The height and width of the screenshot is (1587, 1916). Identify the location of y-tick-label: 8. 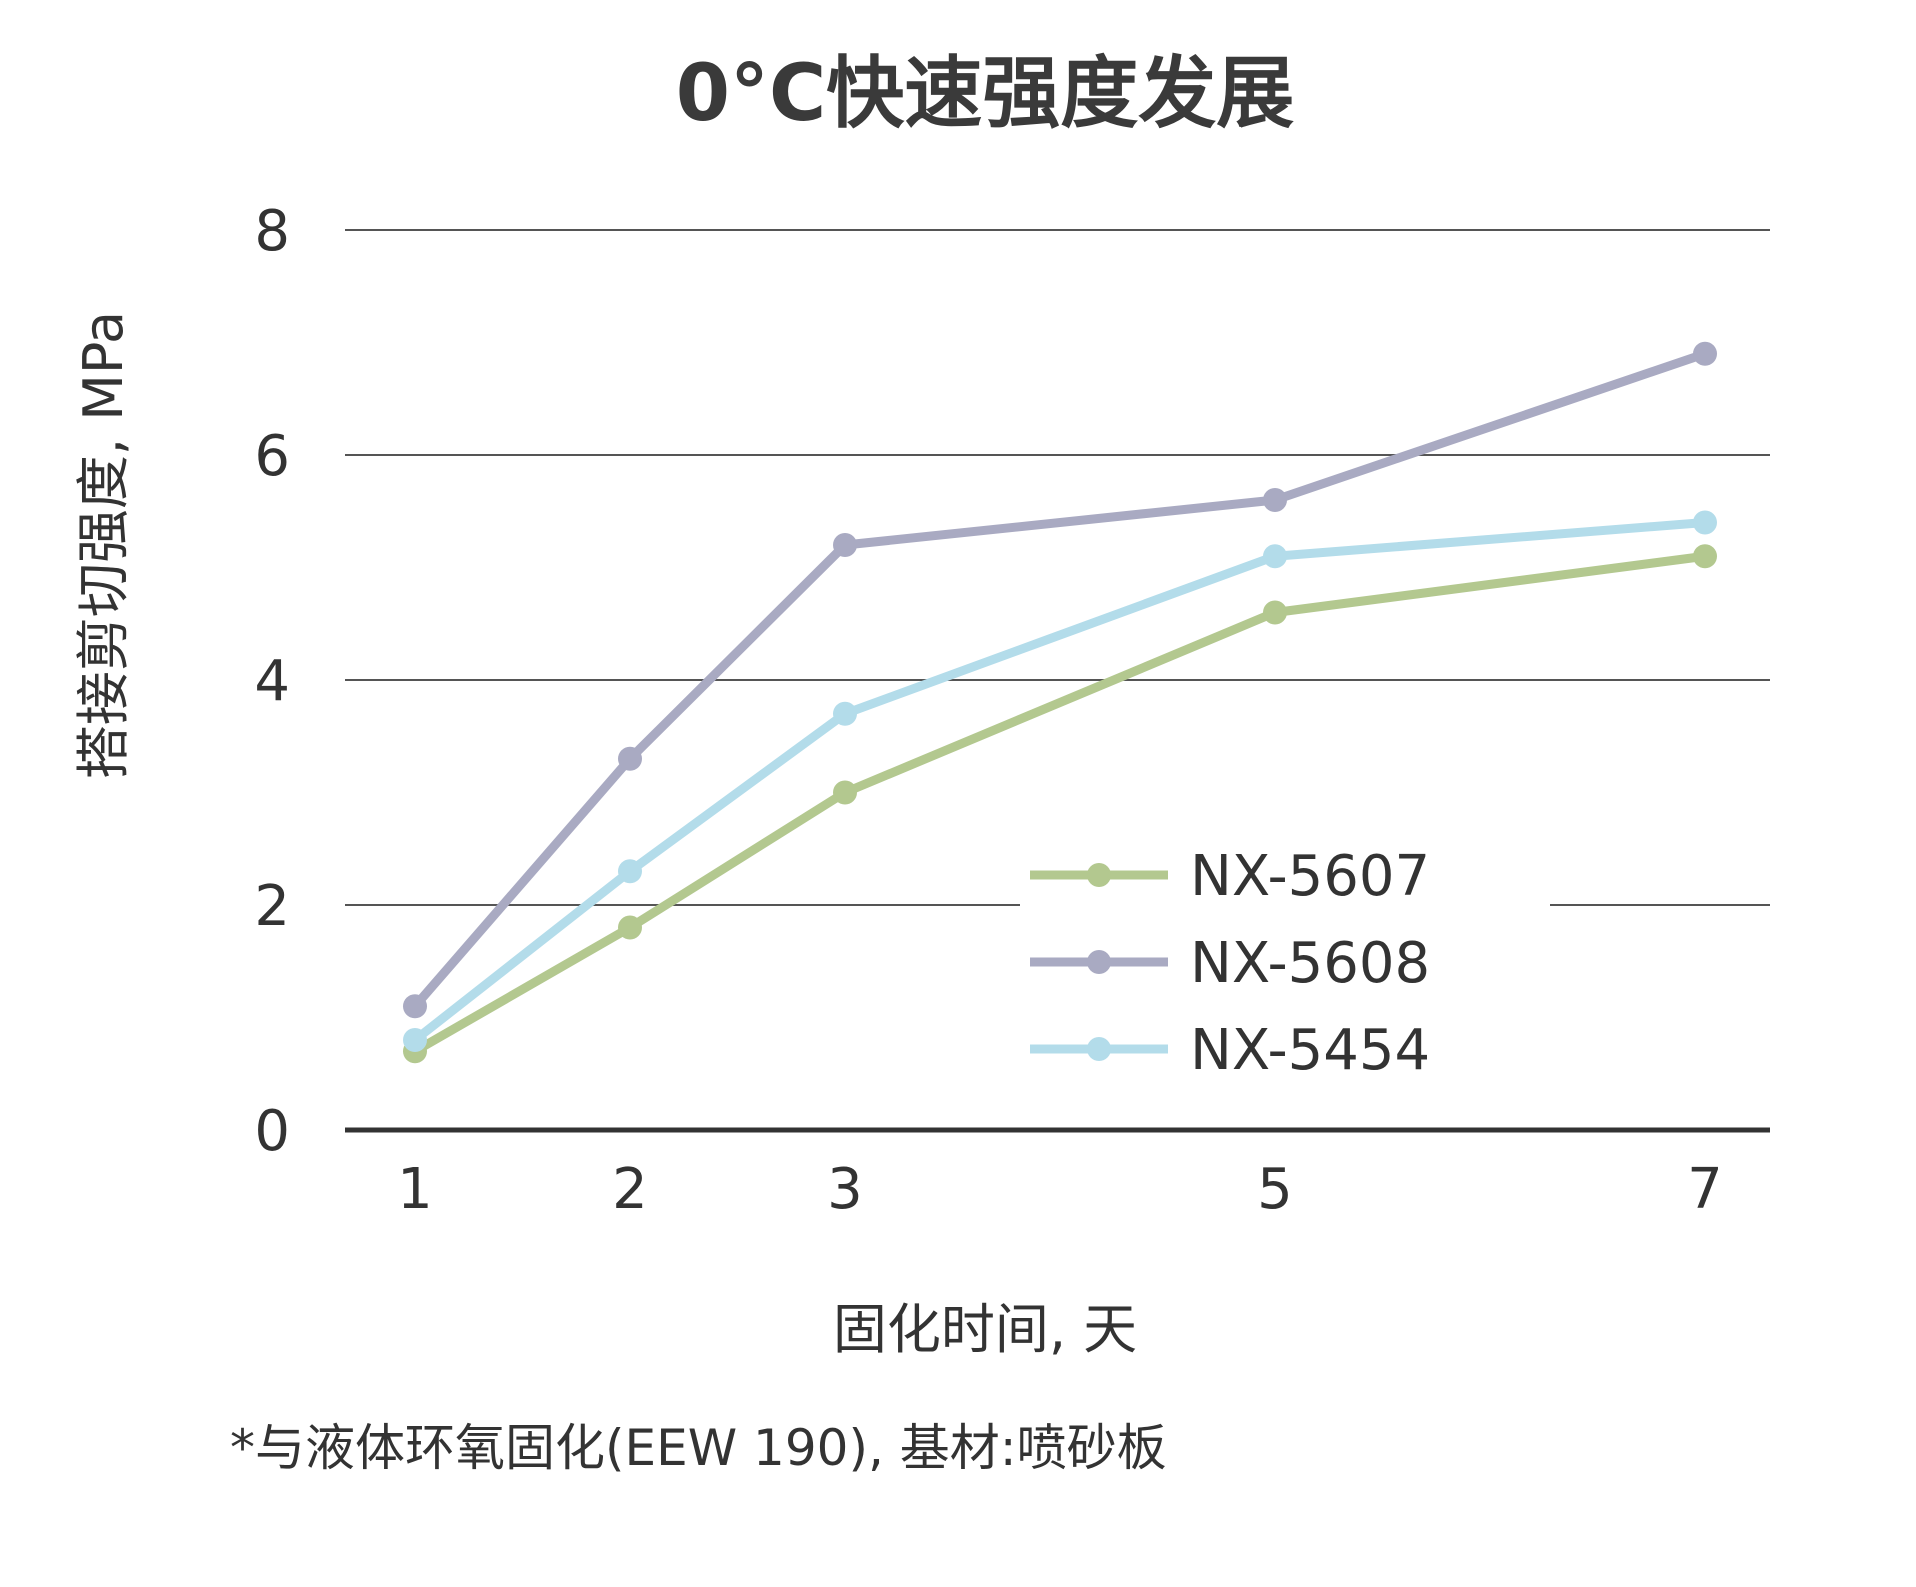
(272, 231).